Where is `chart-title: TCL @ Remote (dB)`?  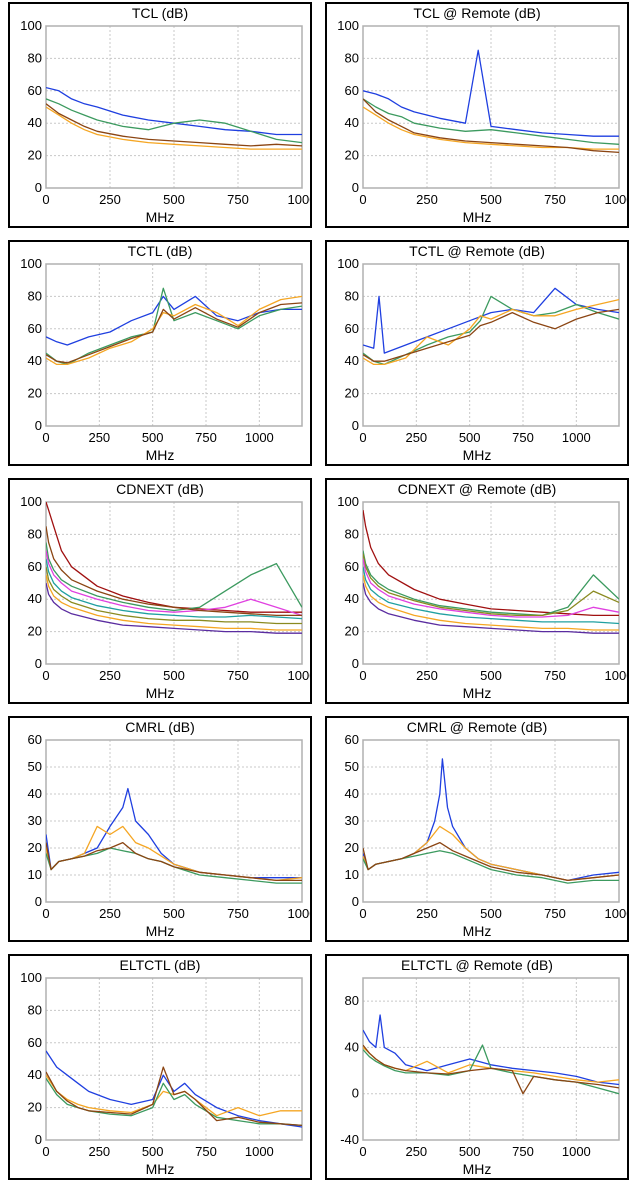 chart-title: TCL @ Remote (dB) is located at coordinates (477, 13).